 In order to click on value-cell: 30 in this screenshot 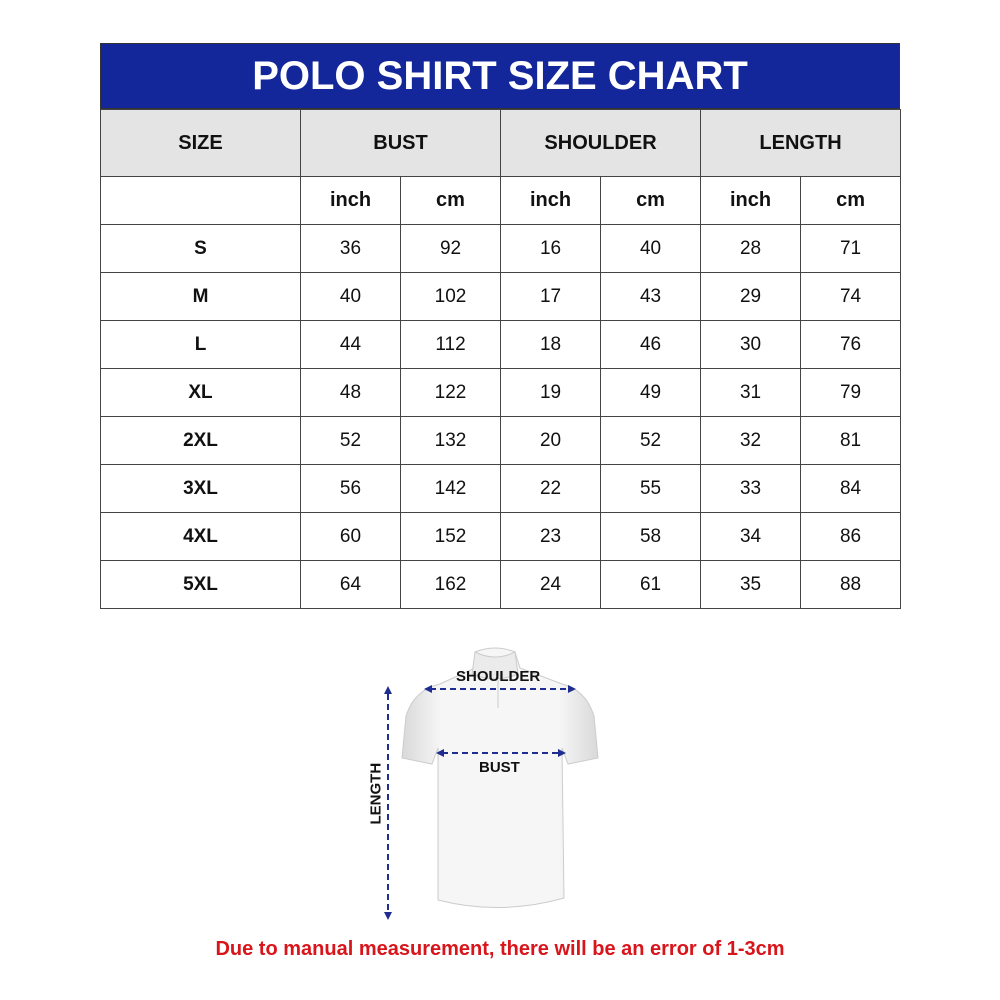, I will do `click(751, 344)`.